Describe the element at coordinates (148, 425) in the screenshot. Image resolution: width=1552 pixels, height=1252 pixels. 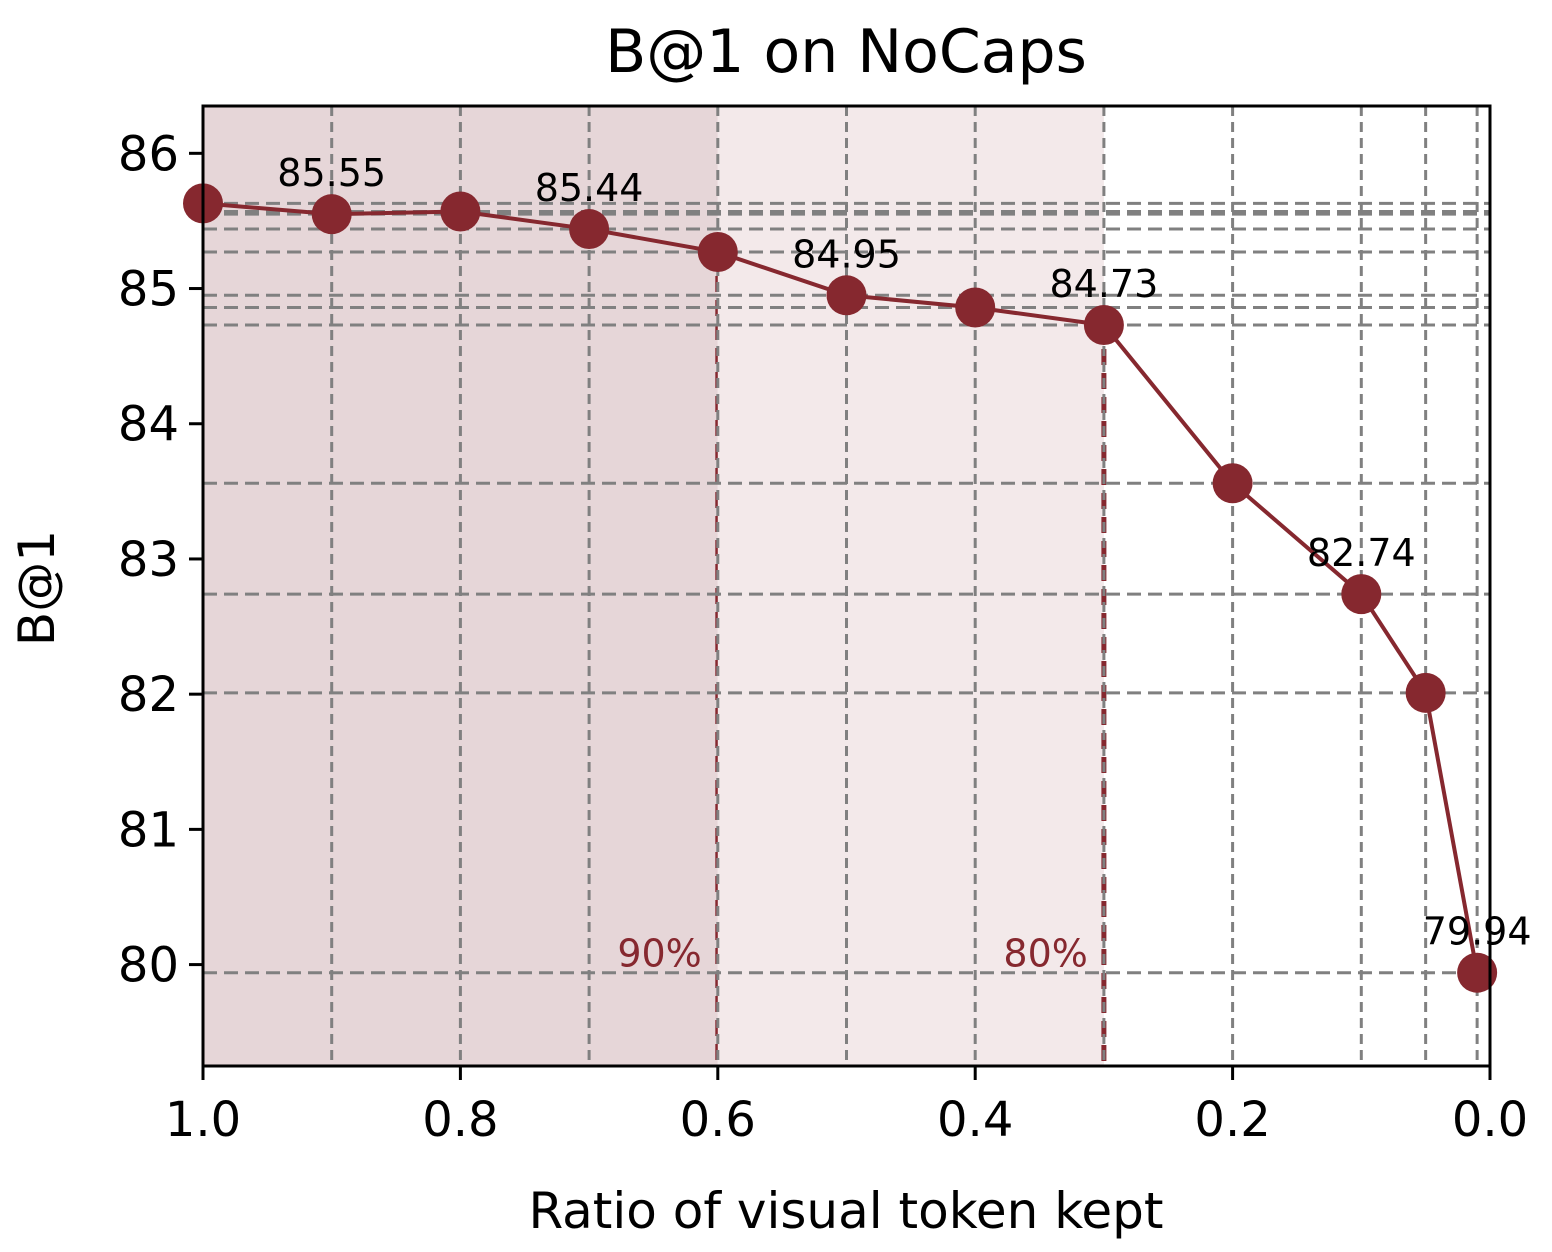
I see `y-tick-label: 84` at that location.